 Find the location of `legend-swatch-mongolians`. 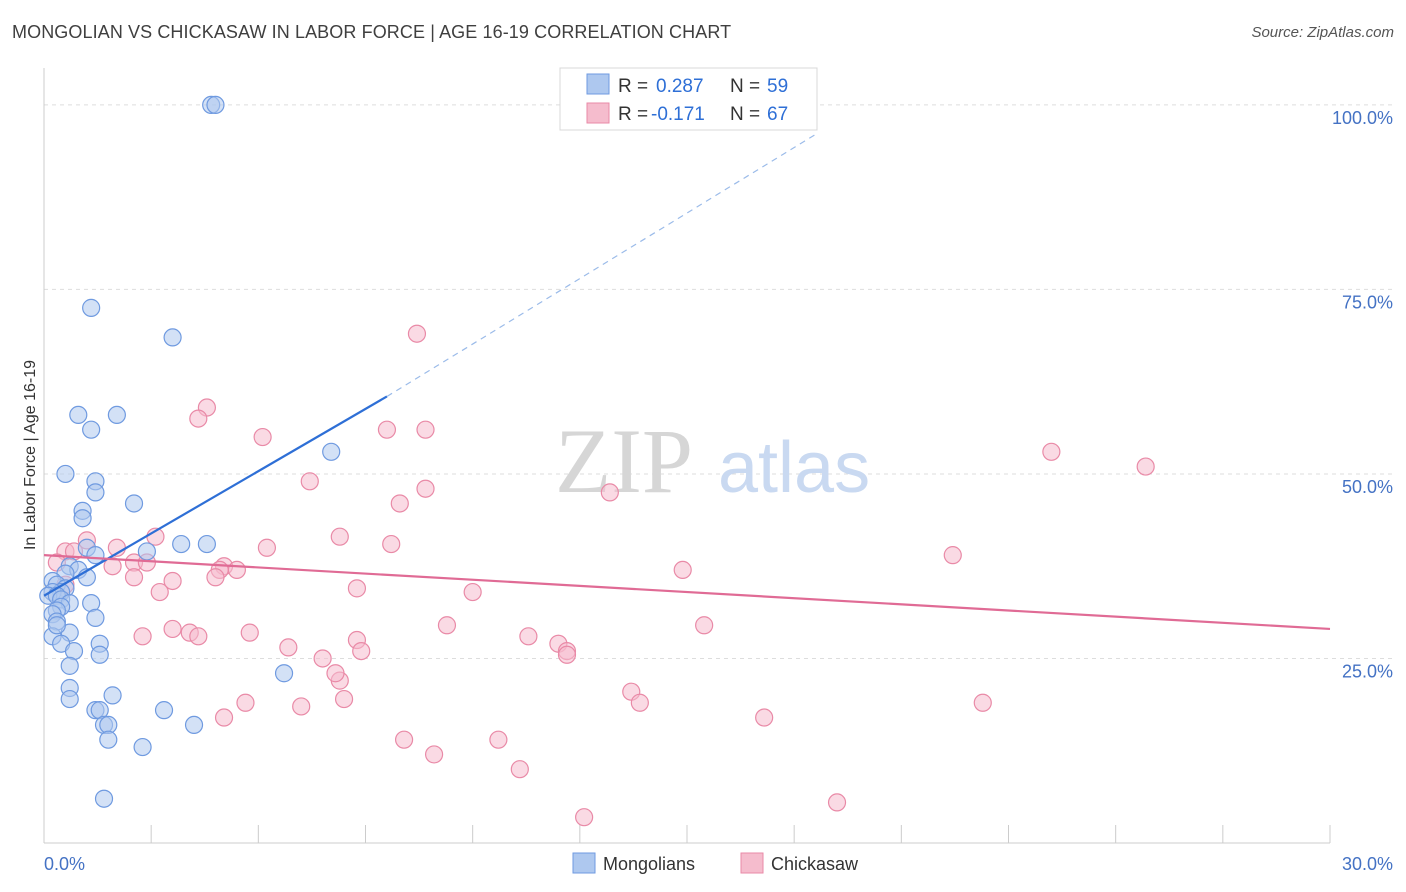

legend-swatch-mongolians is located at coordinates (598, 84).